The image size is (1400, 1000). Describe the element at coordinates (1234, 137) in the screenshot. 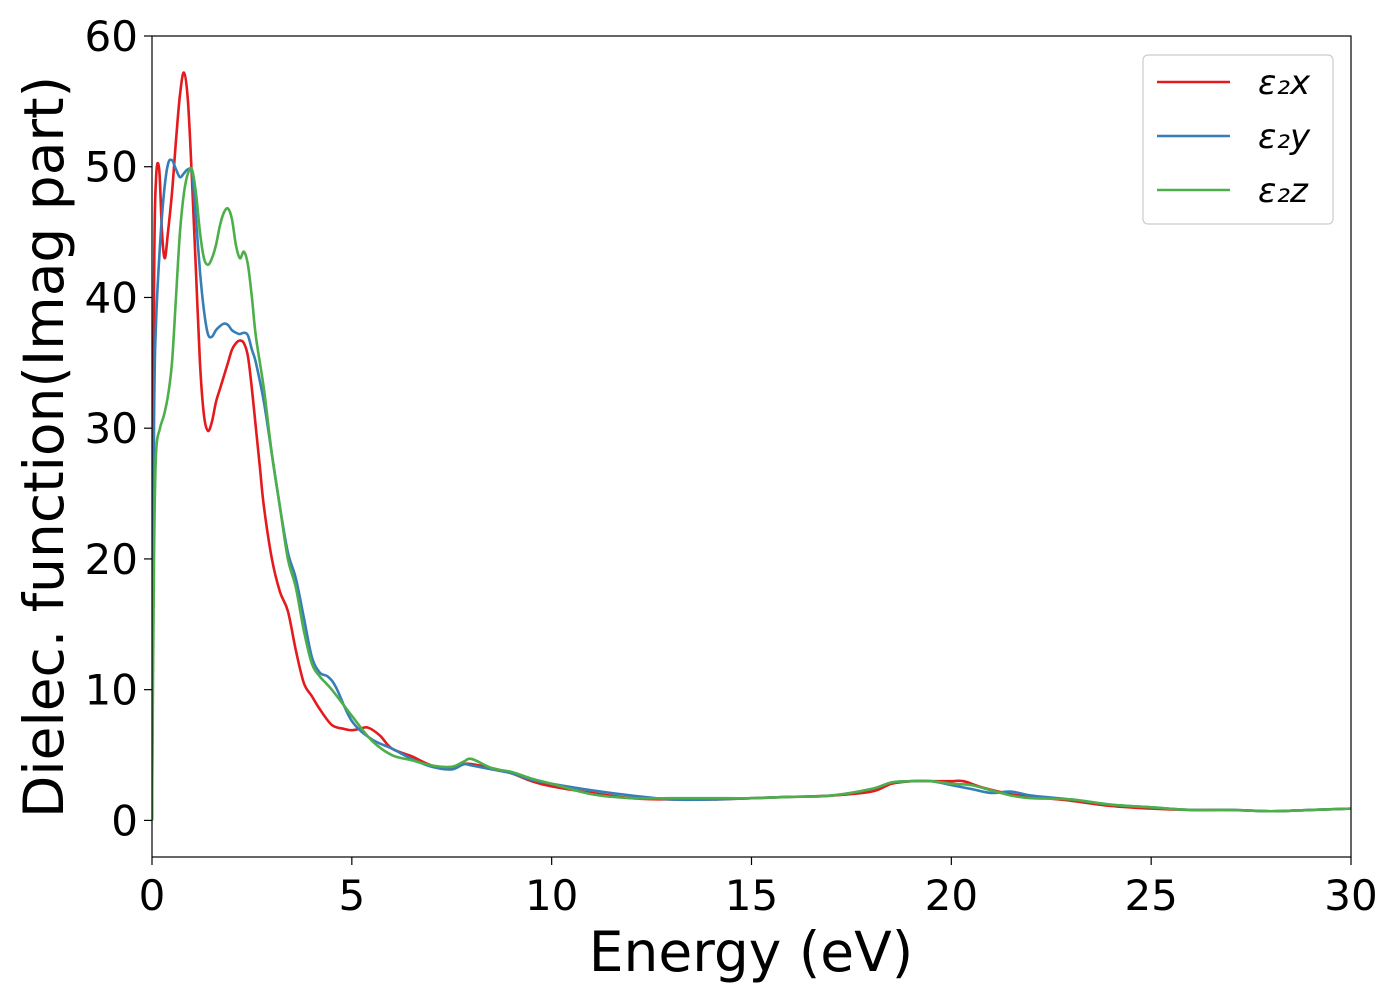

I see `legend-items: ε₂x ε₂y ε₂z` at that location.